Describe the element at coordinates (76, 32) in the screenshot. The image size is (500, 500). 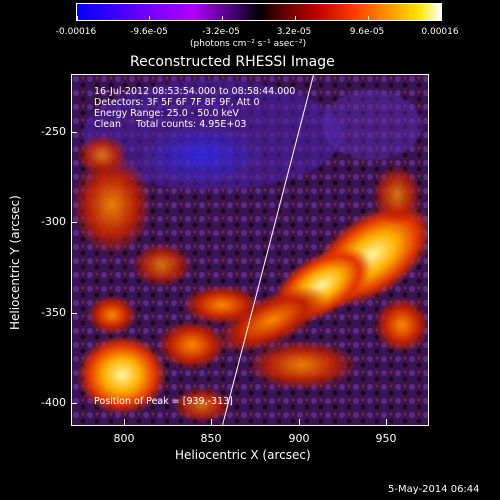
I see `colorbar-tick-label: -0.00016` at that location.